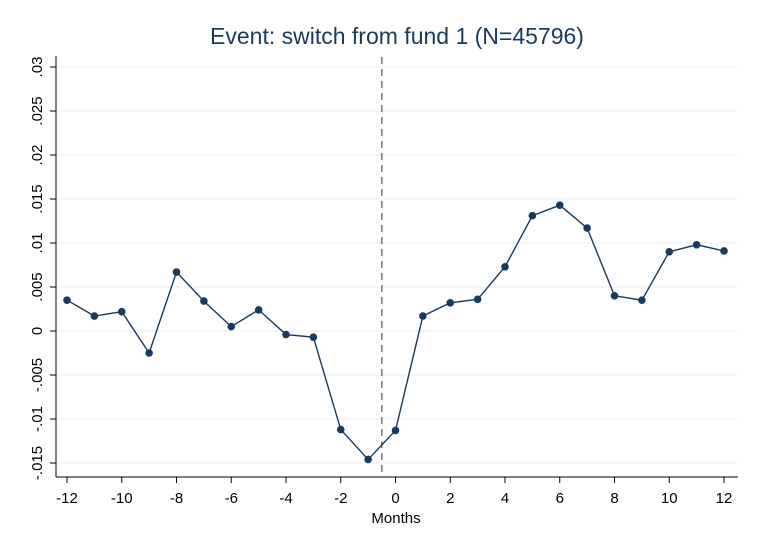 The image size is (757, 550). Describe the element at coordinates (669, 498) in the screenshot. I see `x-tick-label: 10` at that location.